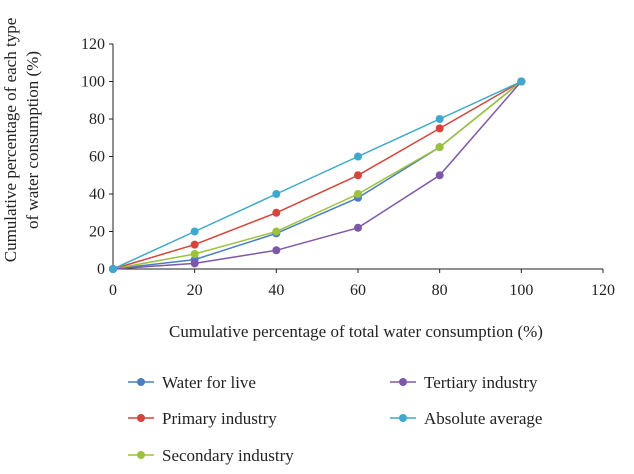 Image resolution: width=634 pixels, height=474 pixels. I want to click on legend-item-tertiary-industry: Tertiary industry, so click(464, 382).